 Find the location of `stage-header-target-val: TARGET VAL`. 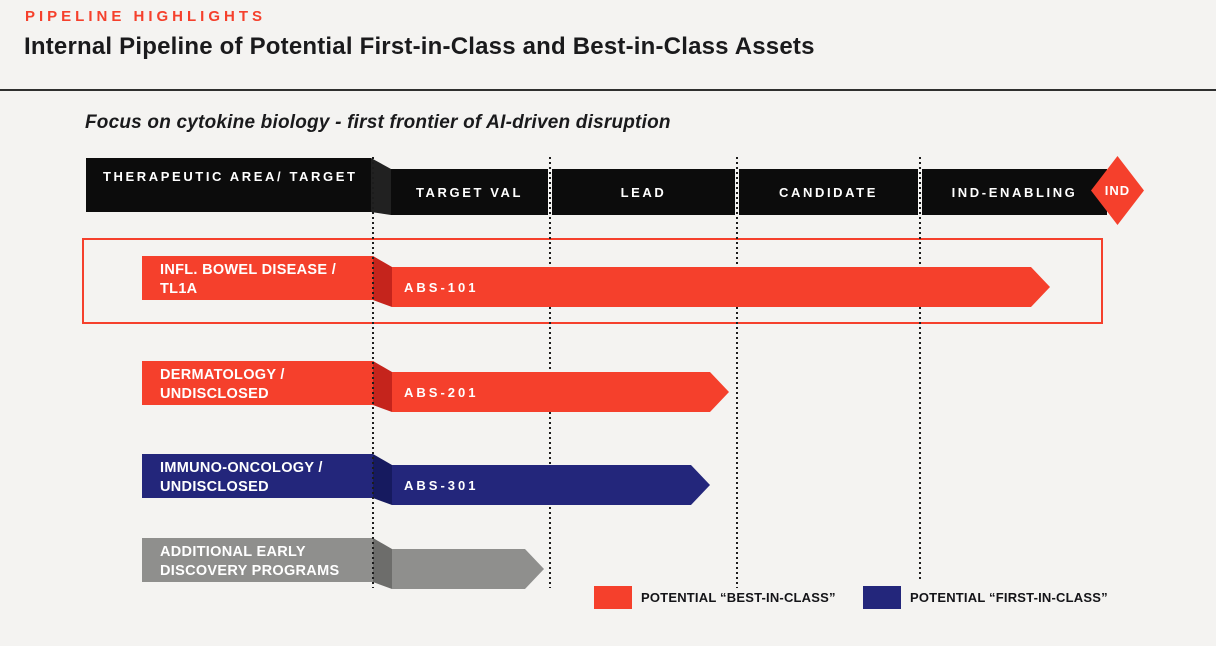

stage-header-target-val: TARGET VAL is located at coordinates (469, 192).